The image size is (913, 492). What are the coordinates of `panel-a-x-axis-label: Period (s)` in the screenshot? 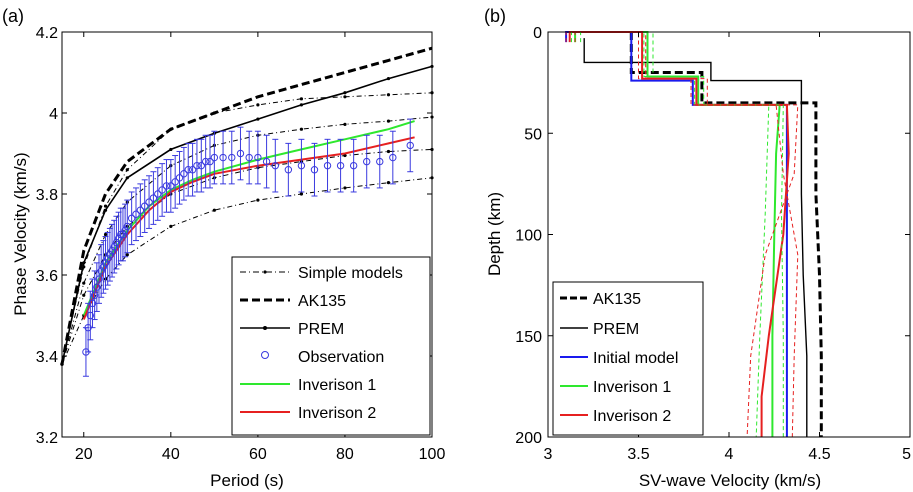 It's located at (247, 480).